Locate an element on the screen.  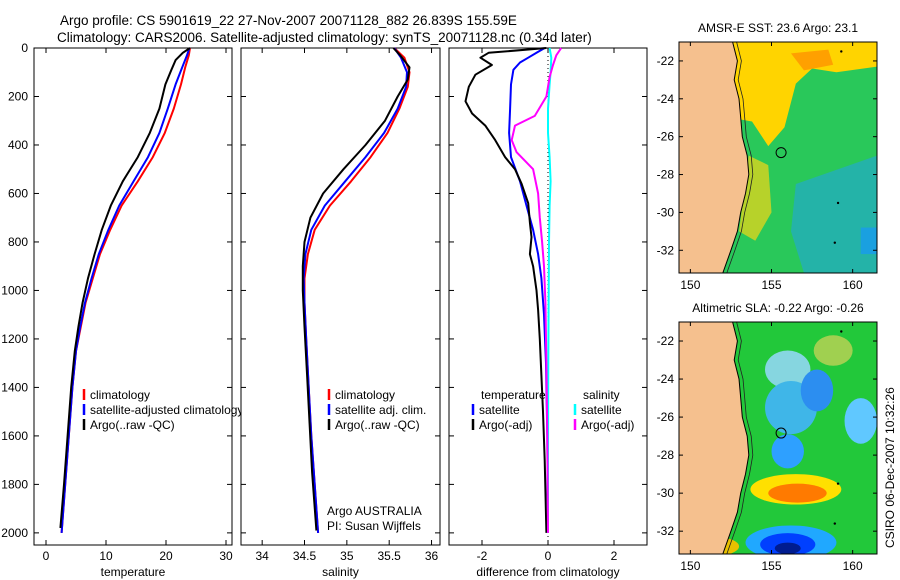
y-tick-label: 600 is located at coordinates (18, 193).